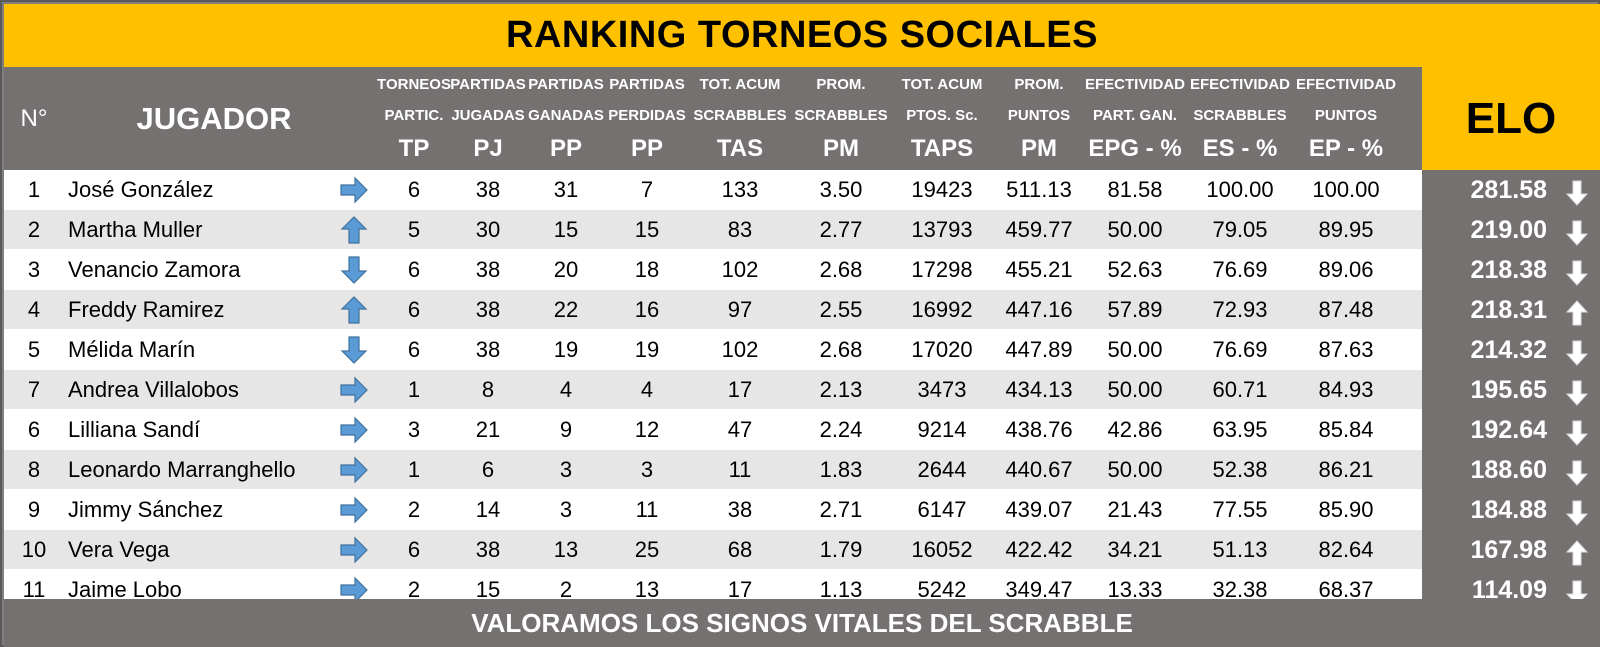 The height and width of the screenshot is (647, 1600). Describe the element at coordinates (414, 429) in the screenshot. I see `stat-cell-tp: 3` at that location.